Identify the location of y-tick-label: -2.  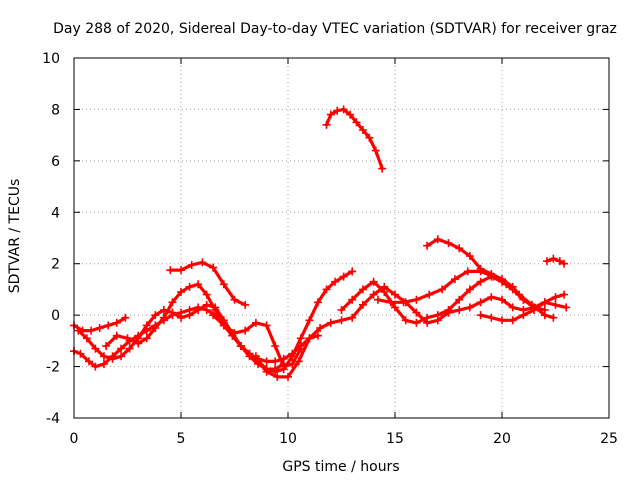
(53, 368).